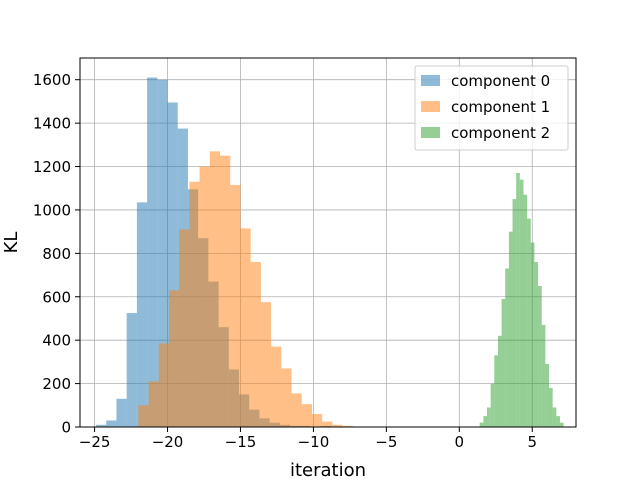  Describe the element at coordinates (52, 124) in the screenshot. I see `y-tick-label: 1400` at that location.